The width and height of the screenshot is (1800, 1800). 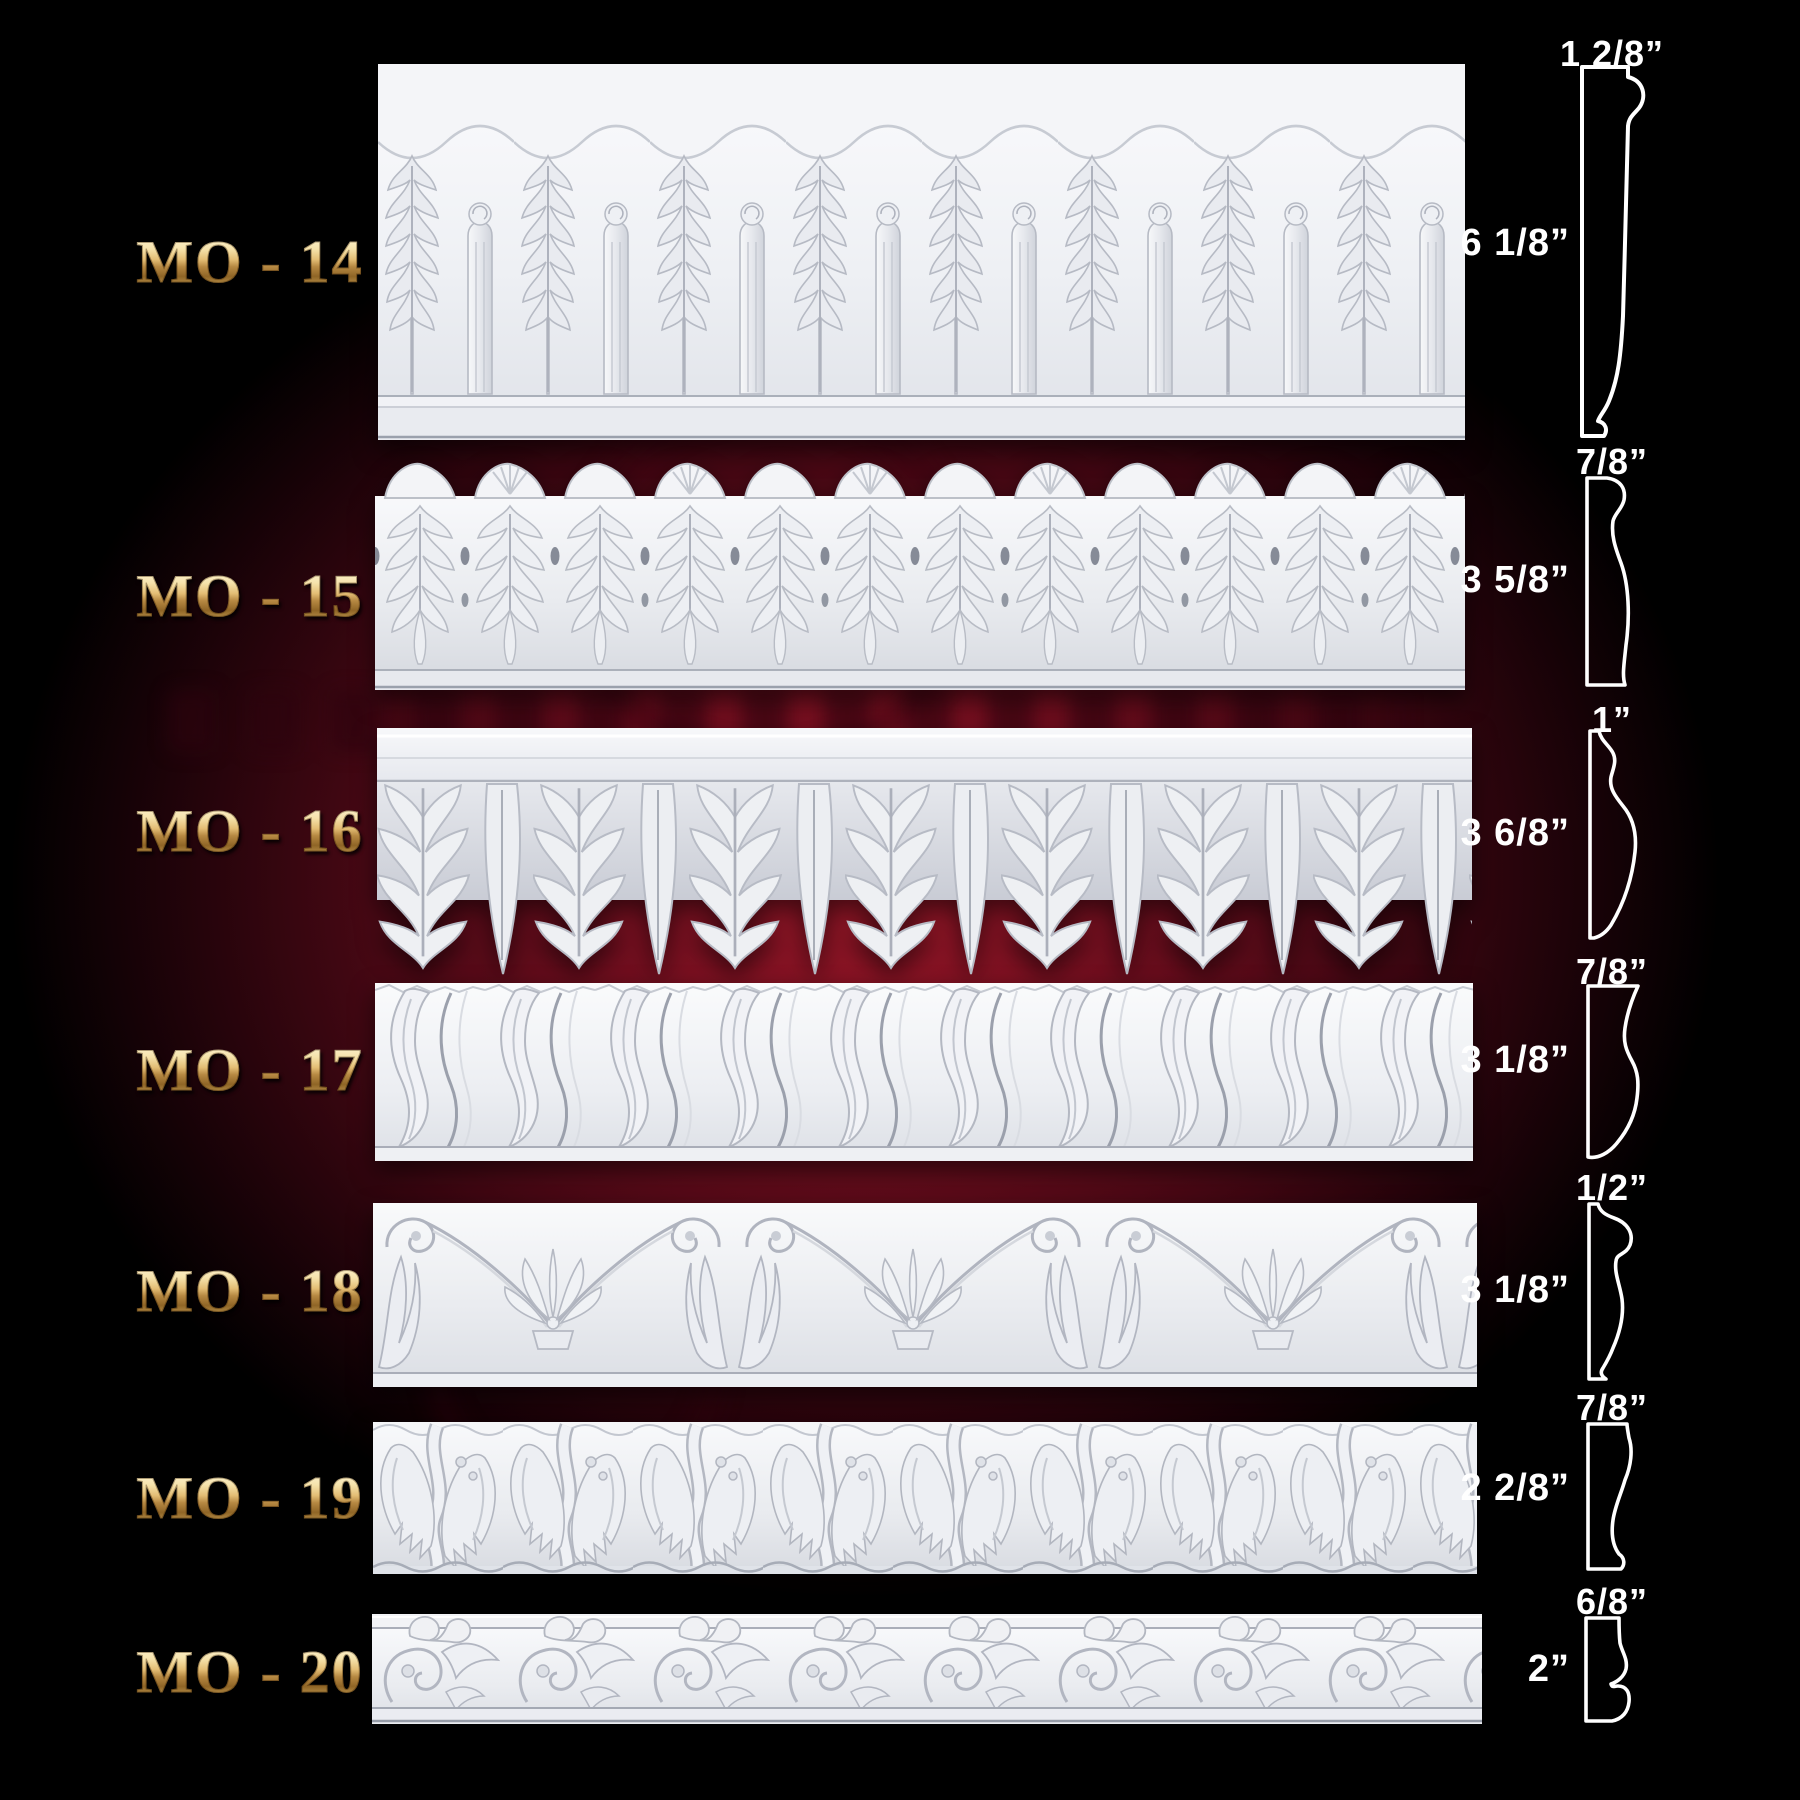 What do you see at coordinates (1612, 461) in the screenshot?
I see `top-width-label-mo-15: 7/8”` at bounding box center [1612, 461].